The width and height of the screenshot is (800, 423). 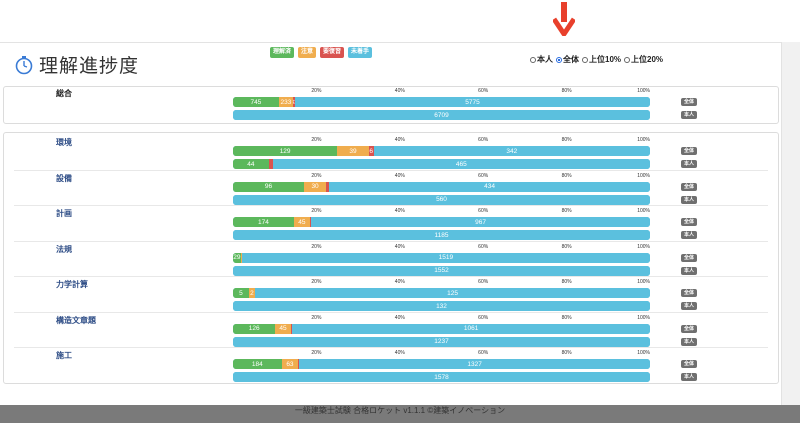 I want to click on bar-segment: 33, so click(x=294, y=102).